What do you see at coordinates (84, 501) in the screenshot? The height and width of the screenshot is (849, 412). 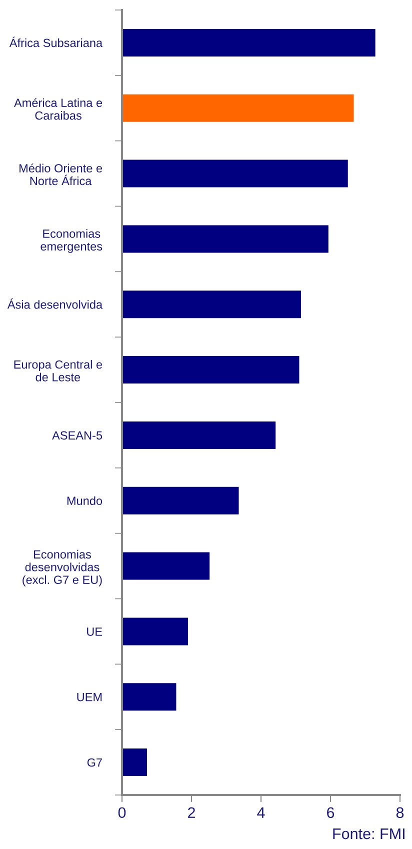 I see `y-tick-label: Mundo` at bounding box center [84, 501].